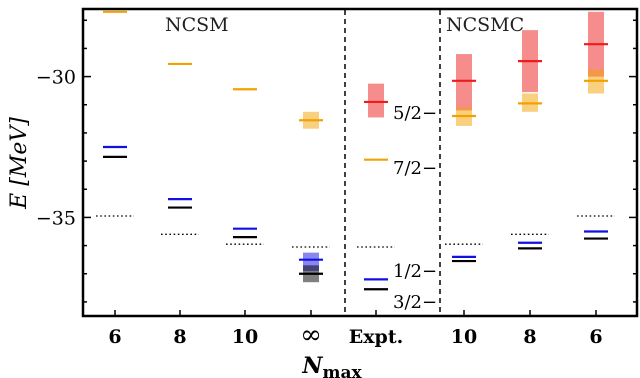 The image size is (640, 378). What do you see at coordinates (415, 302) in the screenshot?
I see `state-label-3-2: 3/2−` at bounding box center [415, 302].